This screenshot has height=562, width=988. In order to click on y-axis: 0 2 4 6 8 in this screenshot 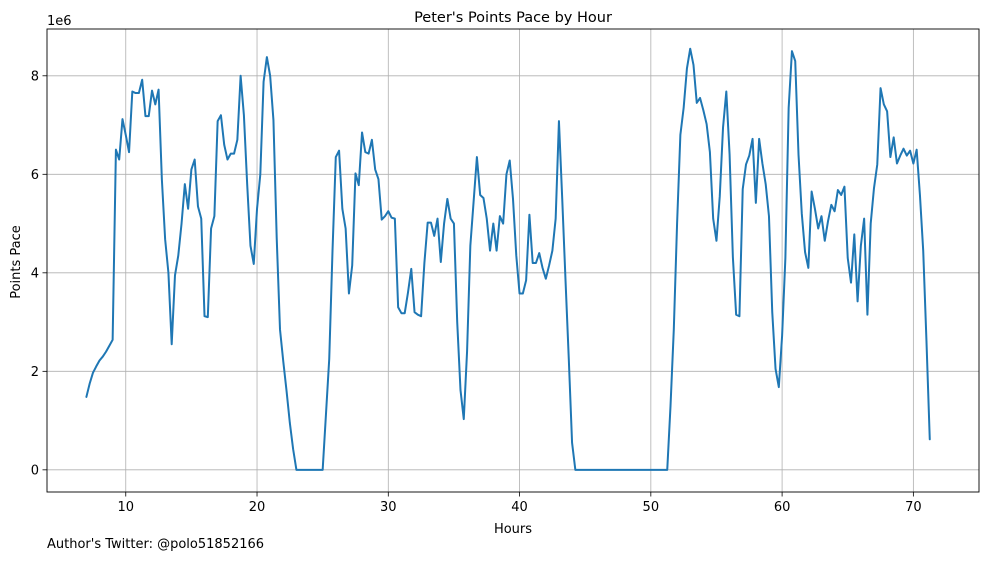, I will do `click(39, 273)`.